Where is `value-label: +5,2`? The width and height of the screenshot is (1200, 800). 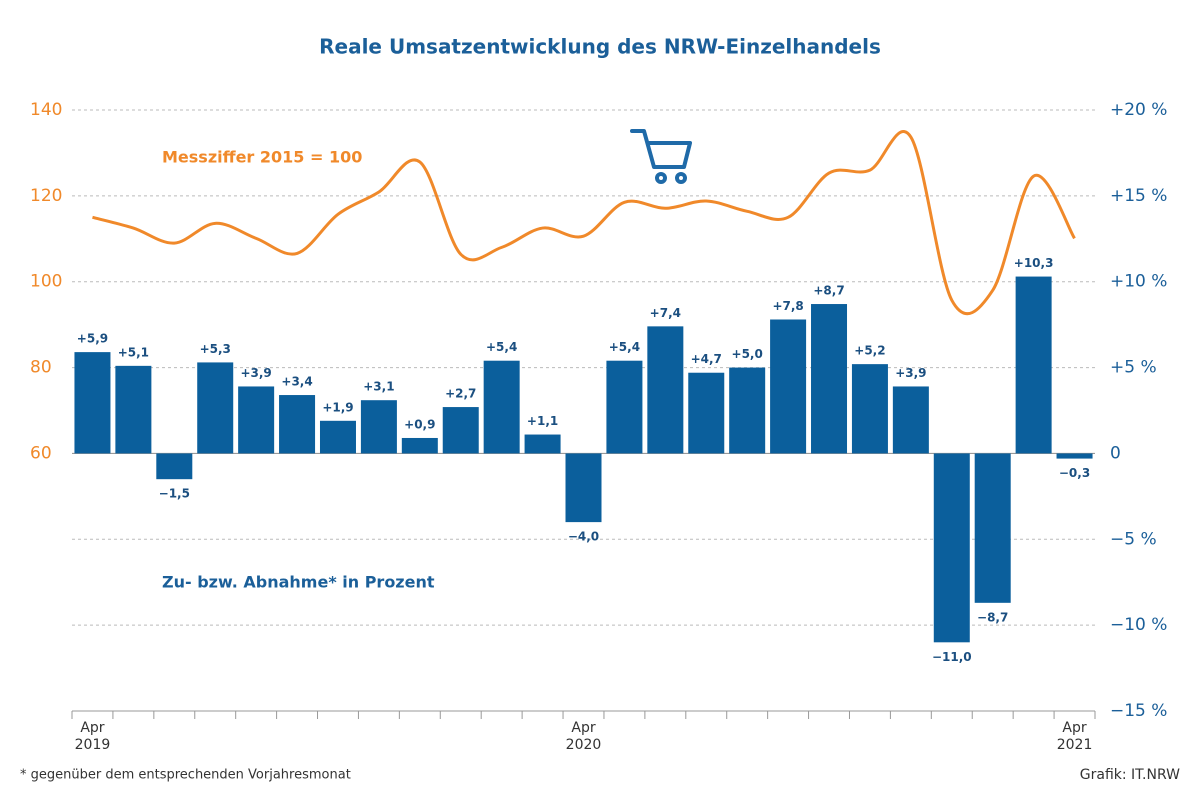
value-label: +5,2 is located at coordinates (869, 351).